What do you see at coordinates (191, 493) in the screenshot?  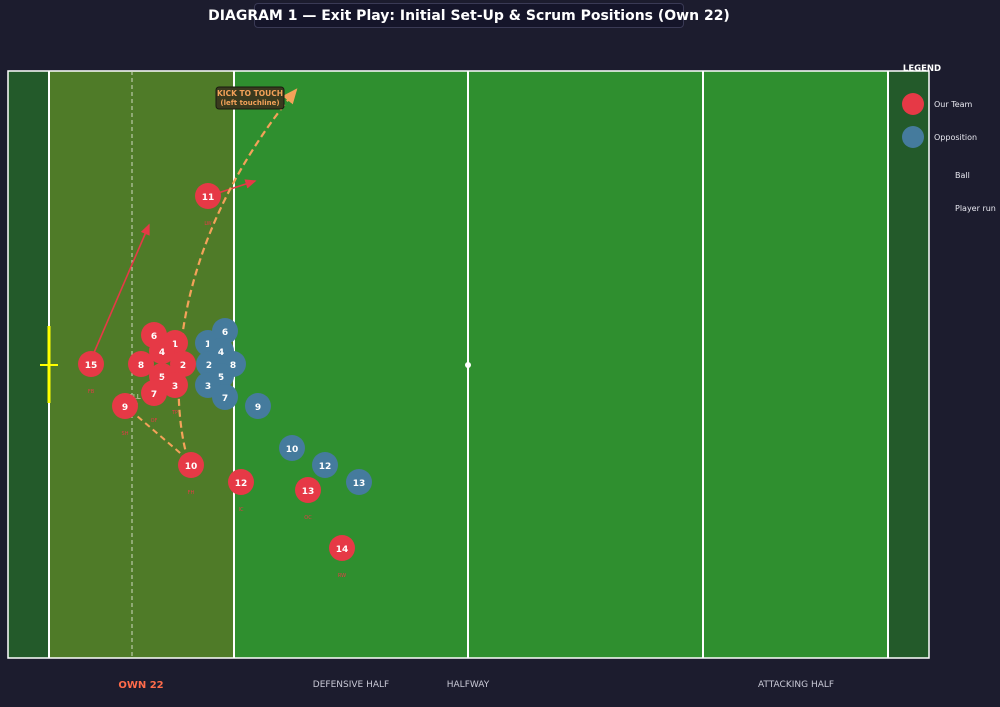 I see `player-position: FH` at bounding box center [191, 493].